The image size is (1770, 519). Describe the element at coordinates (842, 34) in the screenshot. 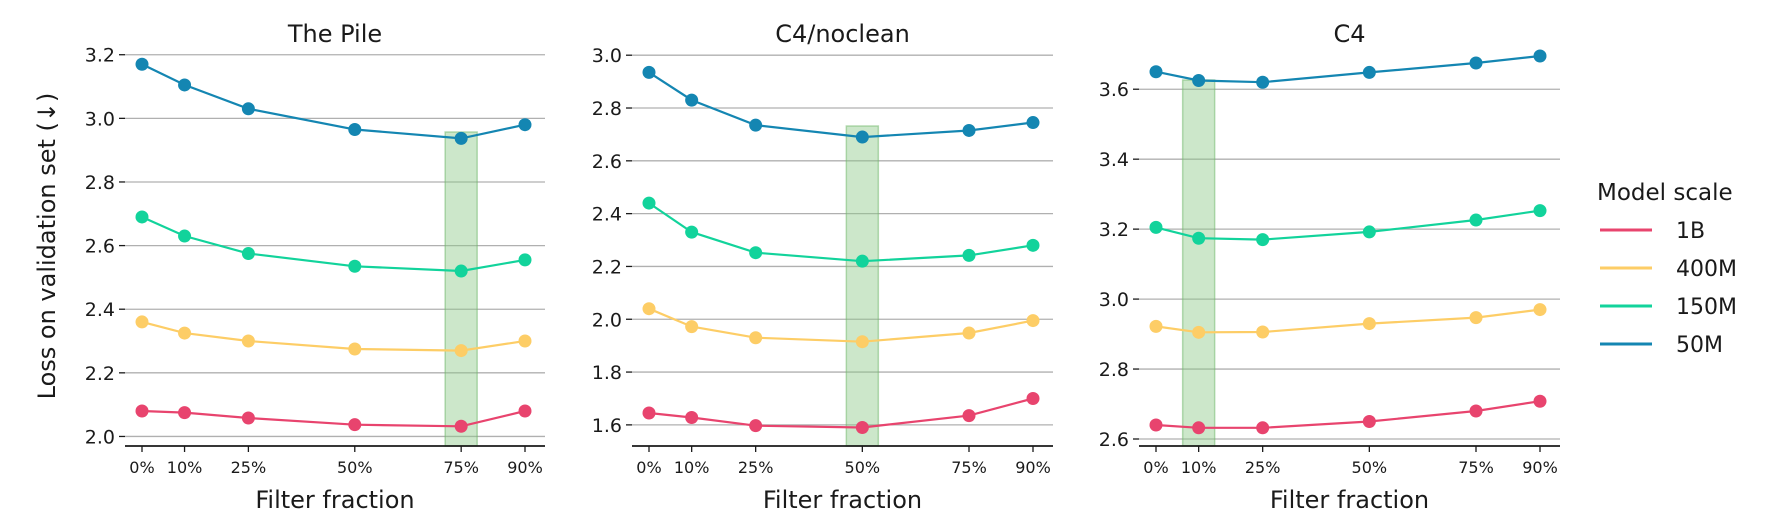

I see `panel-title: C4/noclean` at that location.